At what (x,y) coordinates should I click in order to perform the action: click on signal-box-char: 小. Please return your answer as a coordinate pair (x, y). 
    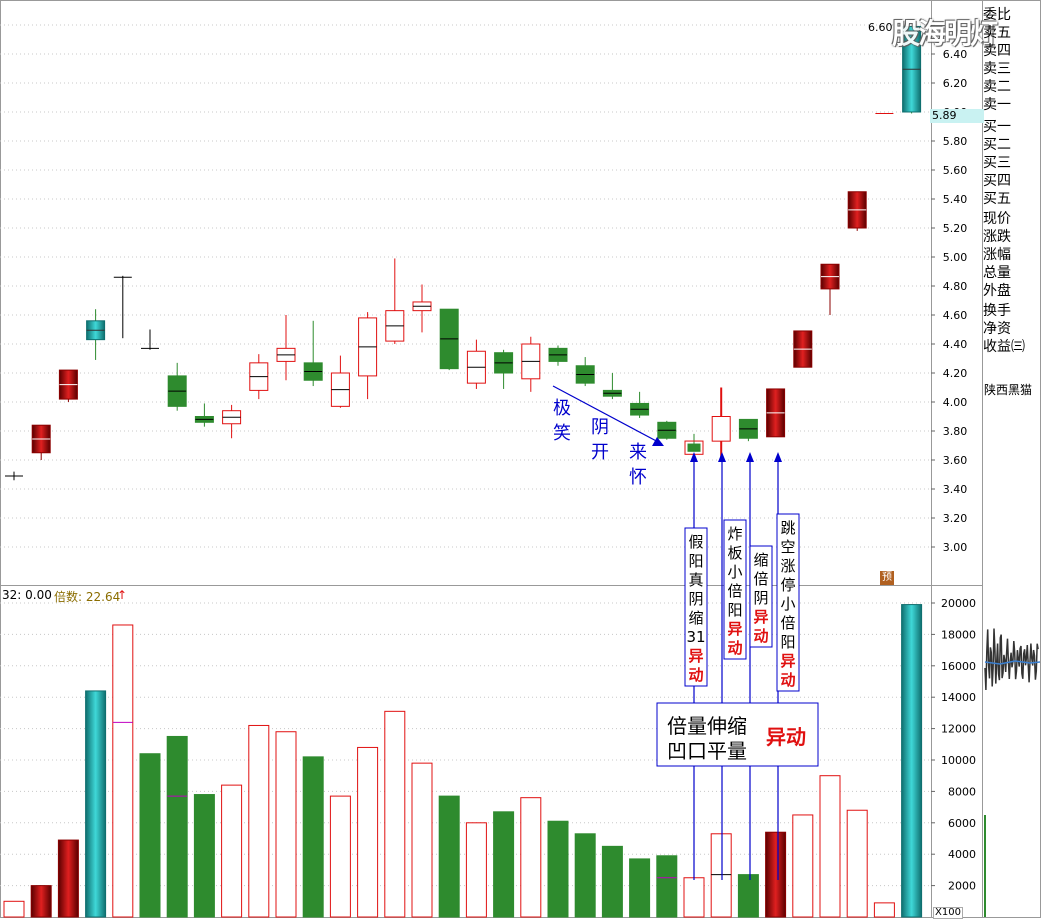
    Looking at the image, I should click on (734, 572).